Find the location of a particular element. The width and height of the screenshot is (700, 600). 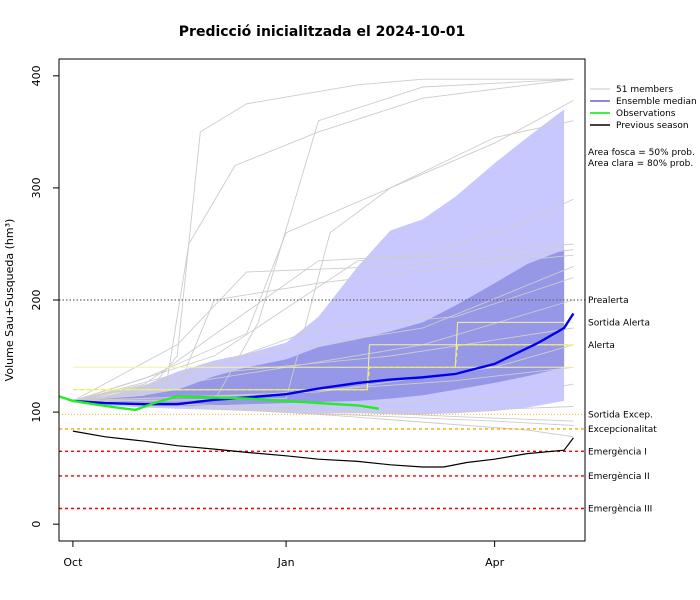

legend-label-4: Previous season is located at coordinates (652, 126).